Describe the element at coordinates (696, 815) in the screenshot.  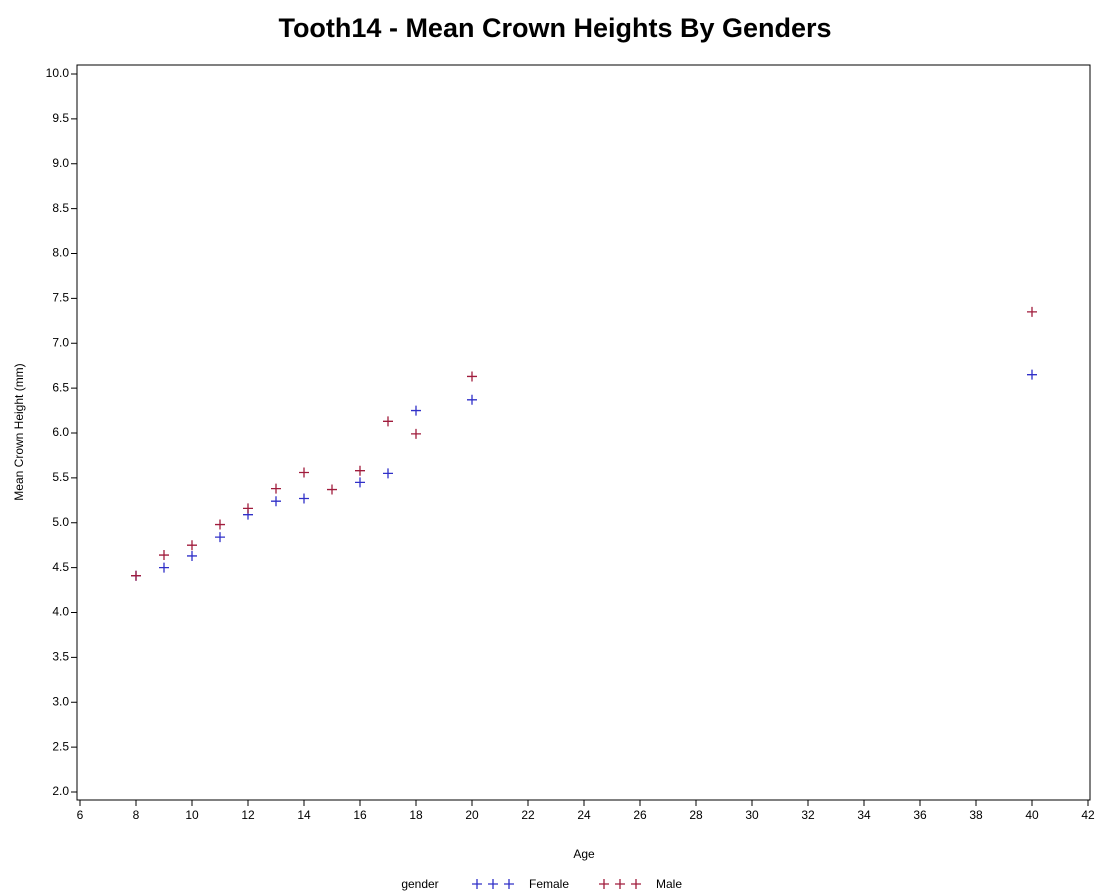
I see `x-tick-label: 28` at that location.